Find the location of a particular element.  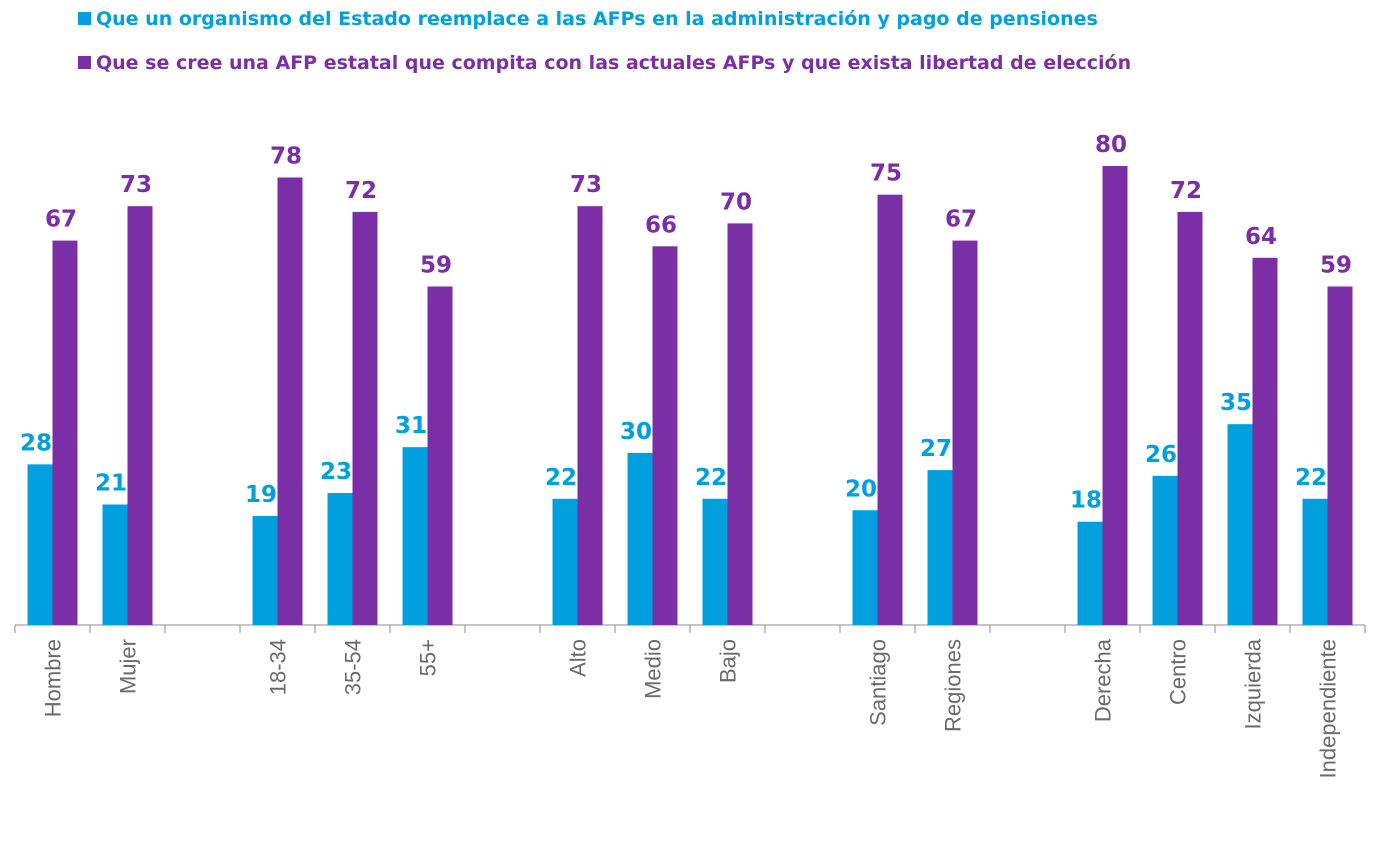

value-label: 31 is located at coordinates (411, 426).